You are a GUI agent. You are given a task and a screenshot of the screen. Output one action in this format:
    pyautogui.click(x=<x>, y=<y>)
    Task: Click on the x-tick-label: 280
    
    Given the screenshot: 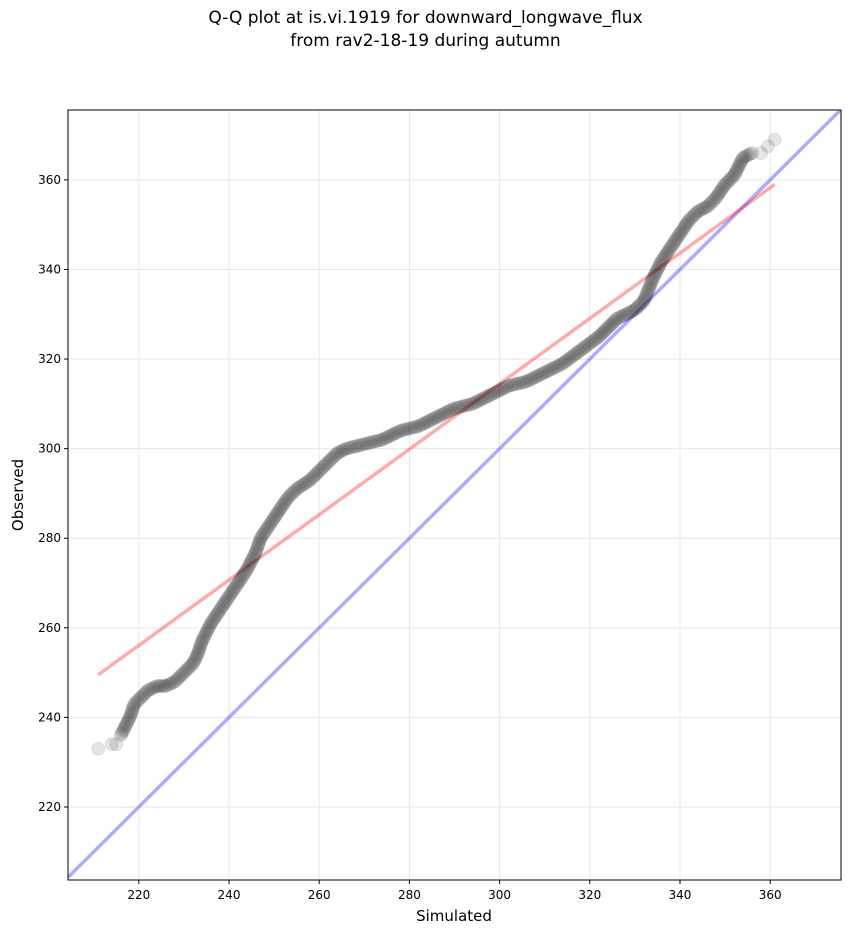 What is the action you would take?
    pyautogui.click(x=409, y=895)
    